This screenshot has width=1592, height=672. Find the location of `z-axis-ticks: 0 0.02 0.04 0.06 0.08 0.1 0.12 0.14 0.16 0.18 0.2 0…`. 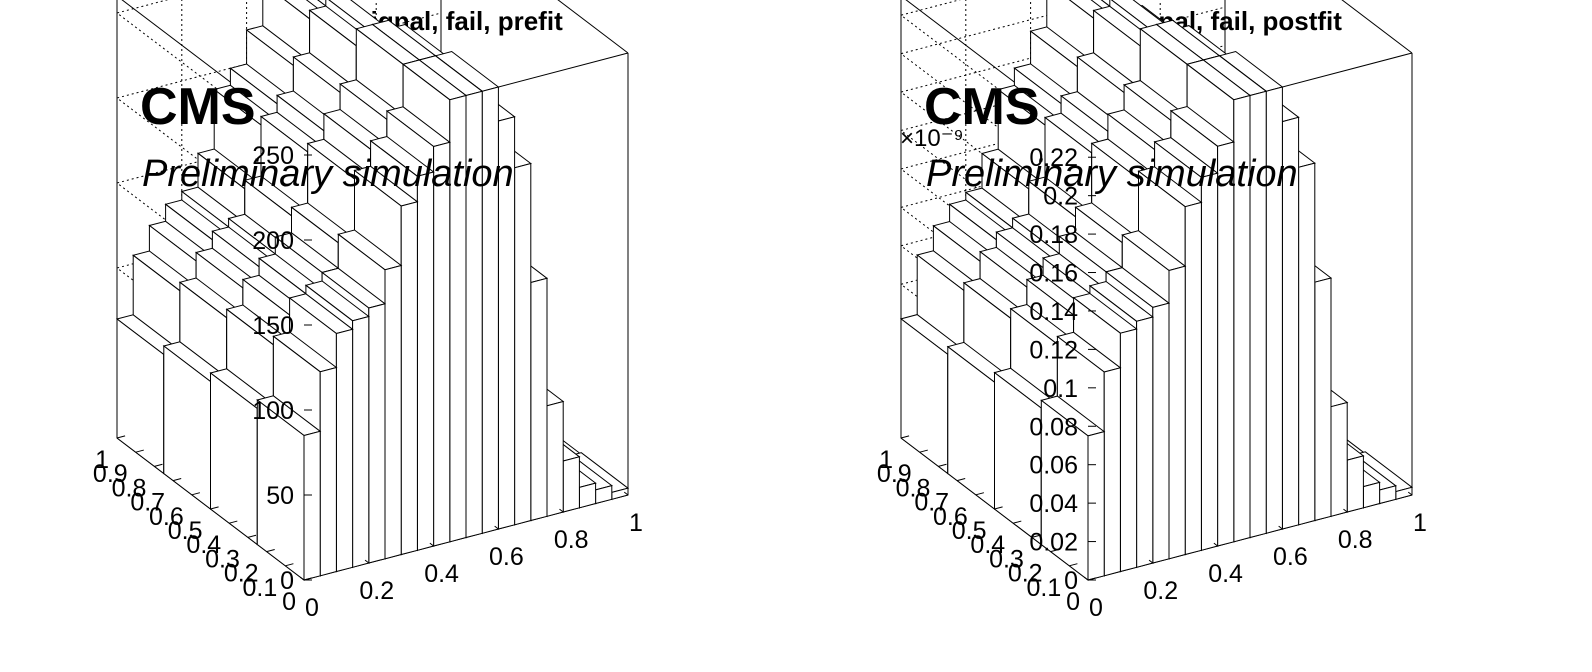

z-axis-ticks: 0 0.02 0.04 0.06 0.08 0.1 0.12 0.14 0.16 0.18 0.2 0… is located at coordinates (1062, 369).